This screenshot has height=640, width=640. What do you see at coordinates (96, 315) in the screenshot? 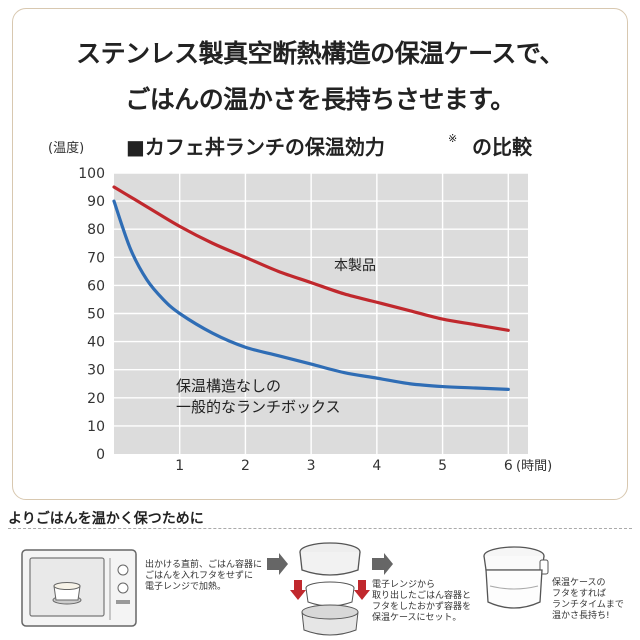
I see `y-tick-label: 50` at bounding box center [96, 315].